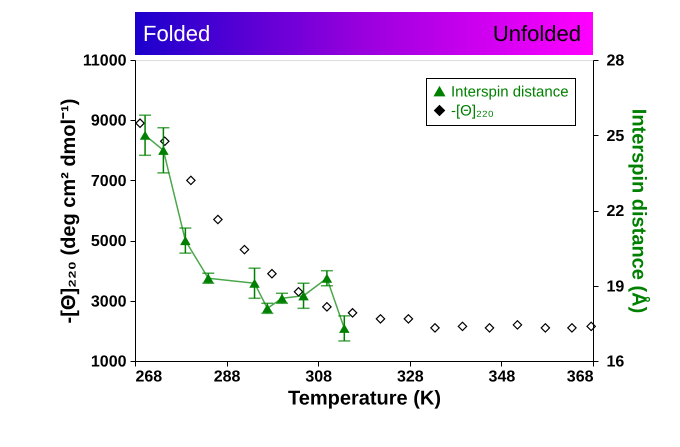  Describe the element at coordinates (510, 92) in the screenshot. I see `legend-label: Interspin distance` at that location.